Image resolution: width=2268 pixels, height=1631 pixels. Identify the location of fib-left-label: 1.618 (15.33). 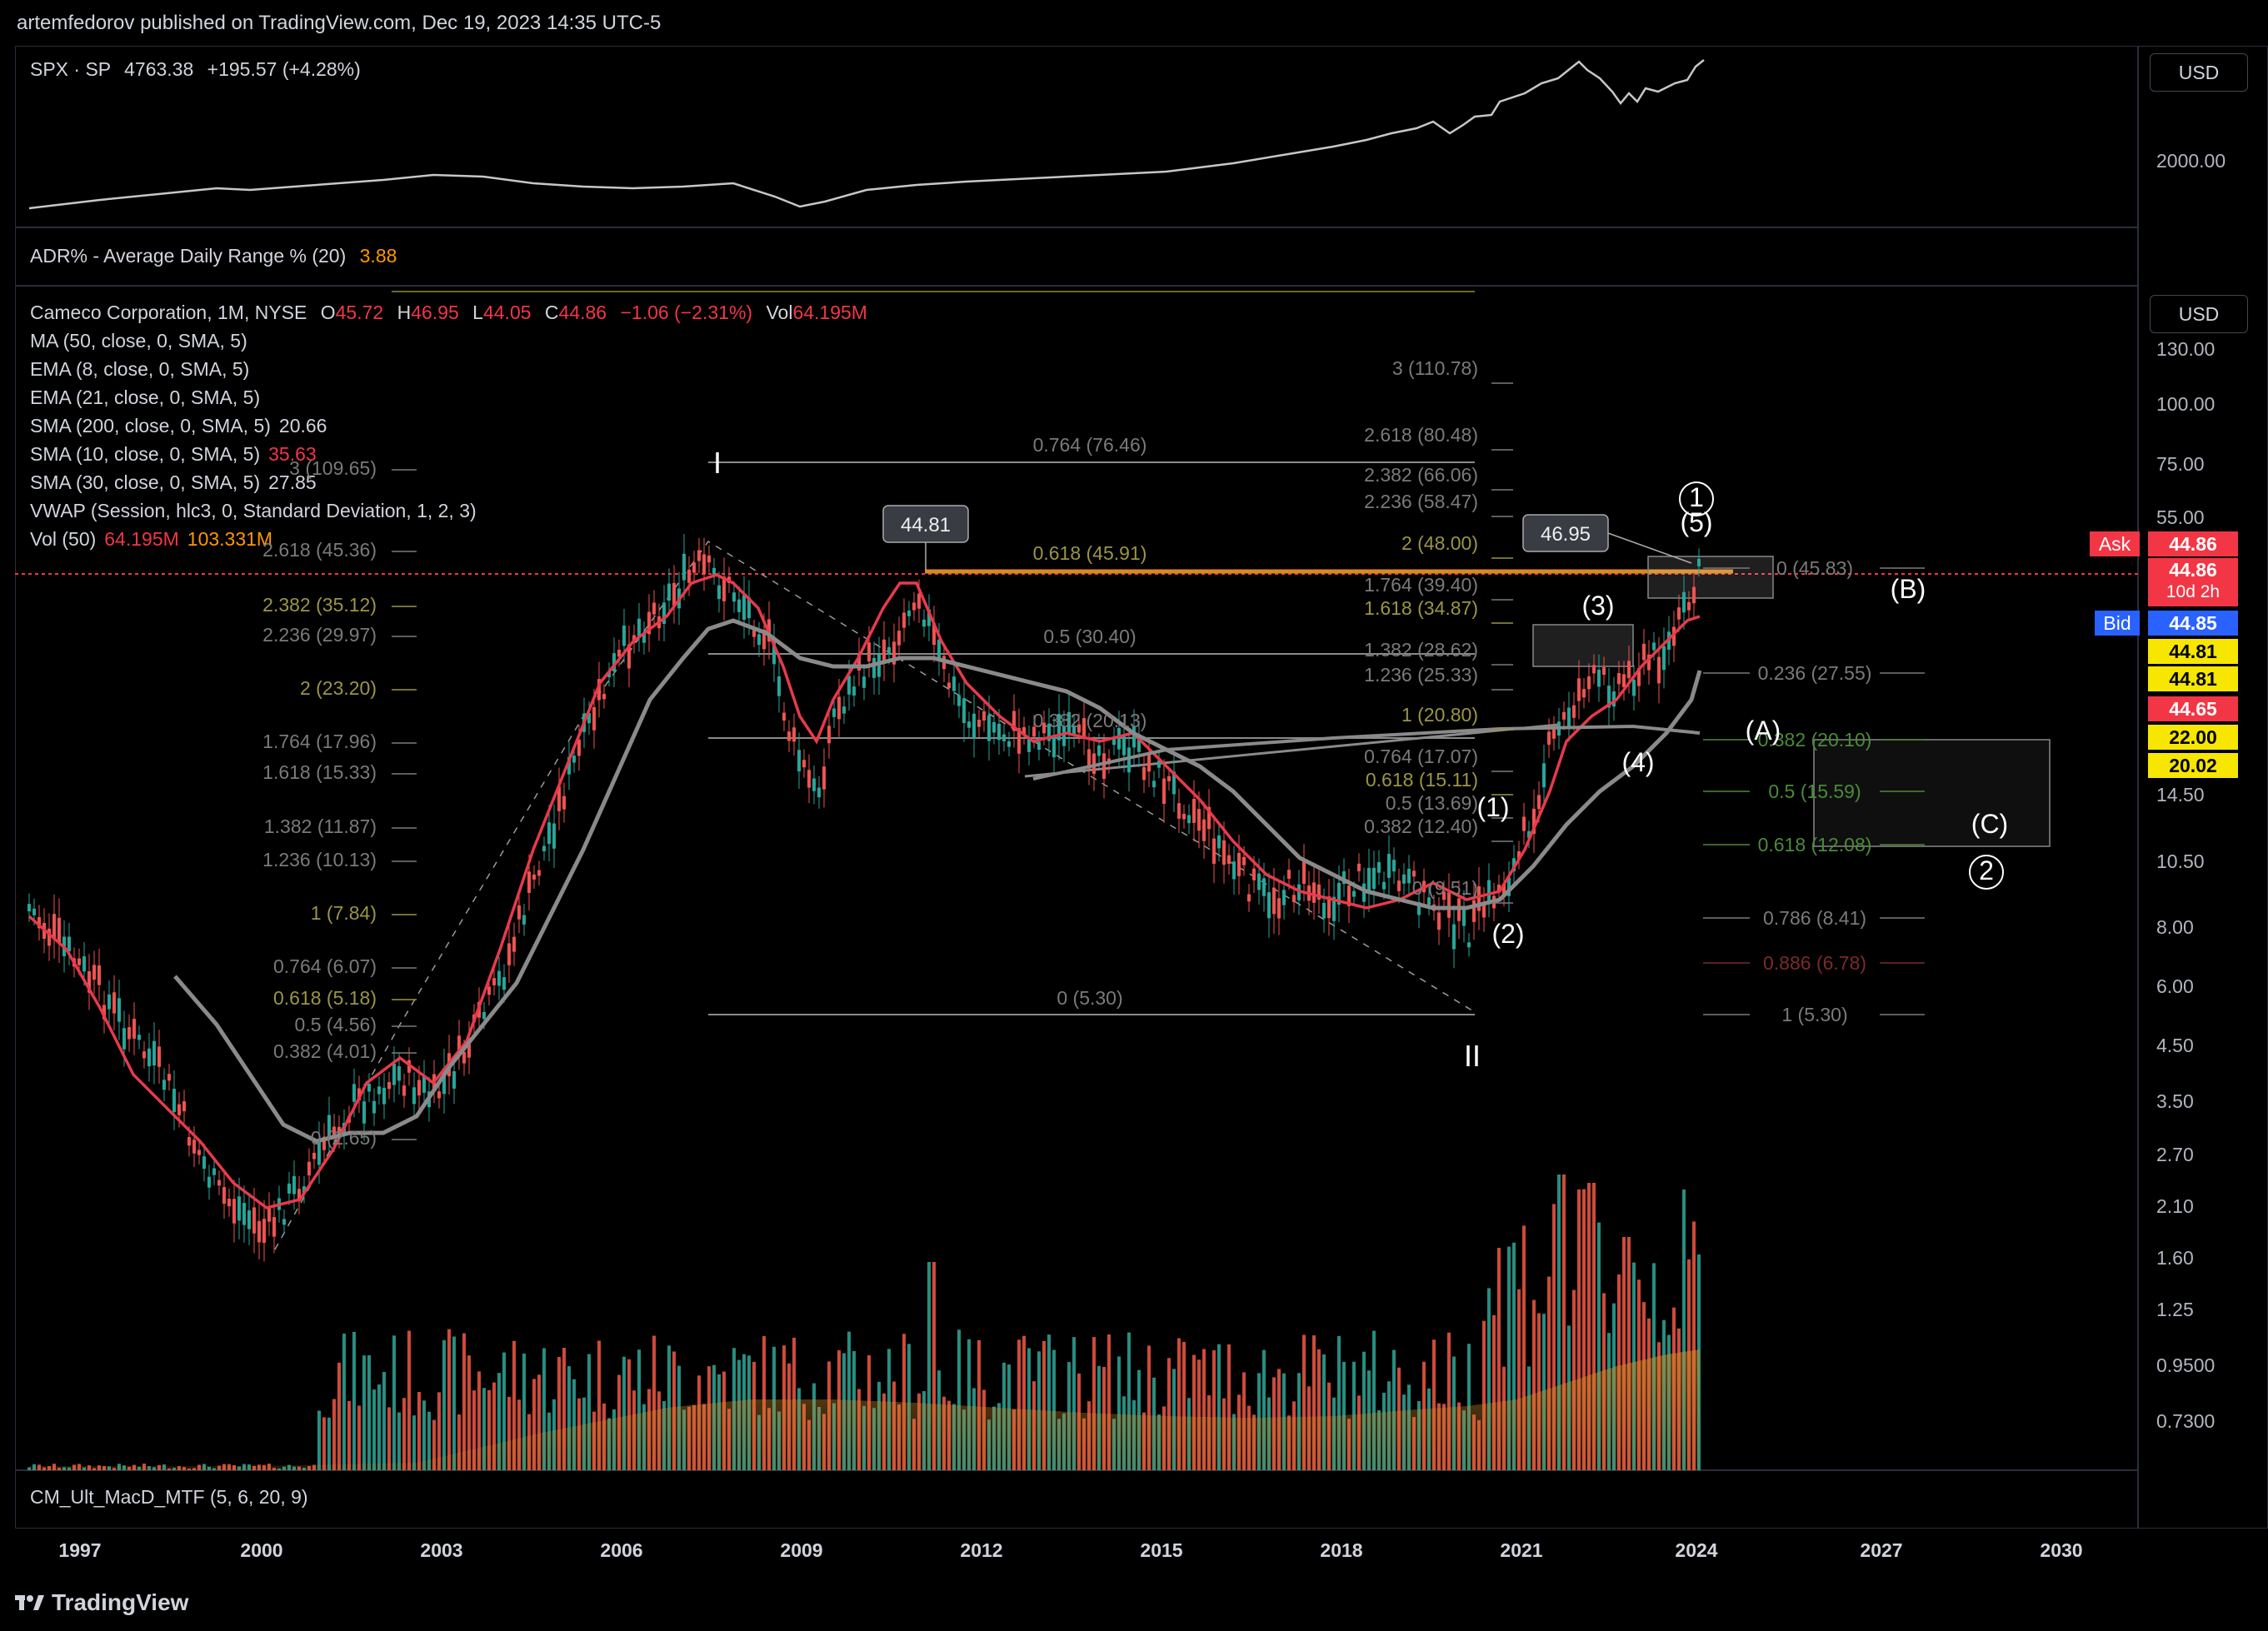
(319, 772).